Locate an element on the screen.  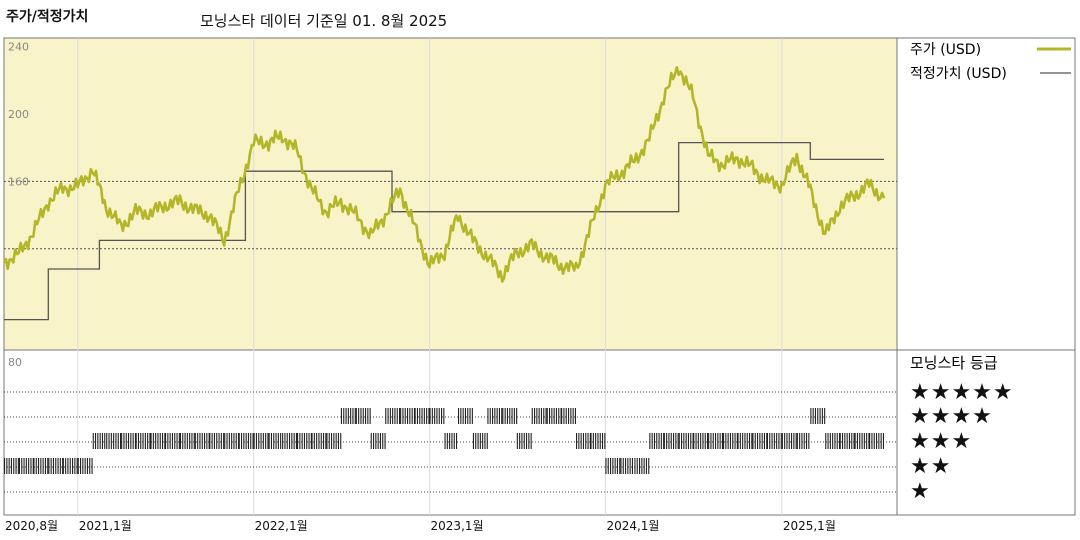
xtick-label: 2025,1월 is located at coordinates (809, 526).